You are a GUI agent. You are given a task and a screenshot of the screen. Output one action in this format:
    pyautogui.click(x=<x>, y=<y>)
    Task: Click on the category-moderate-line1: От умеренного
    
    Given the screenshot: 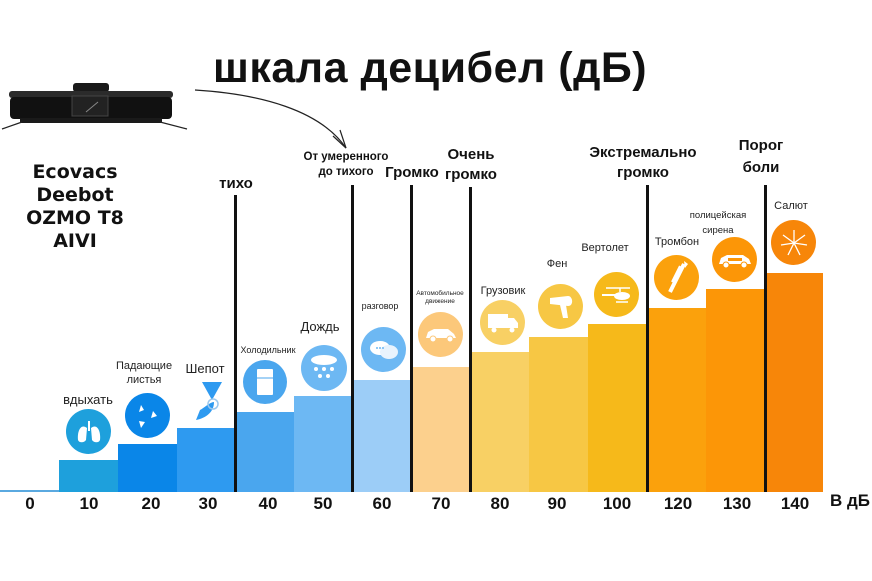 What is the action you would take?
    pyautogui.click(x=346, y=157)
    